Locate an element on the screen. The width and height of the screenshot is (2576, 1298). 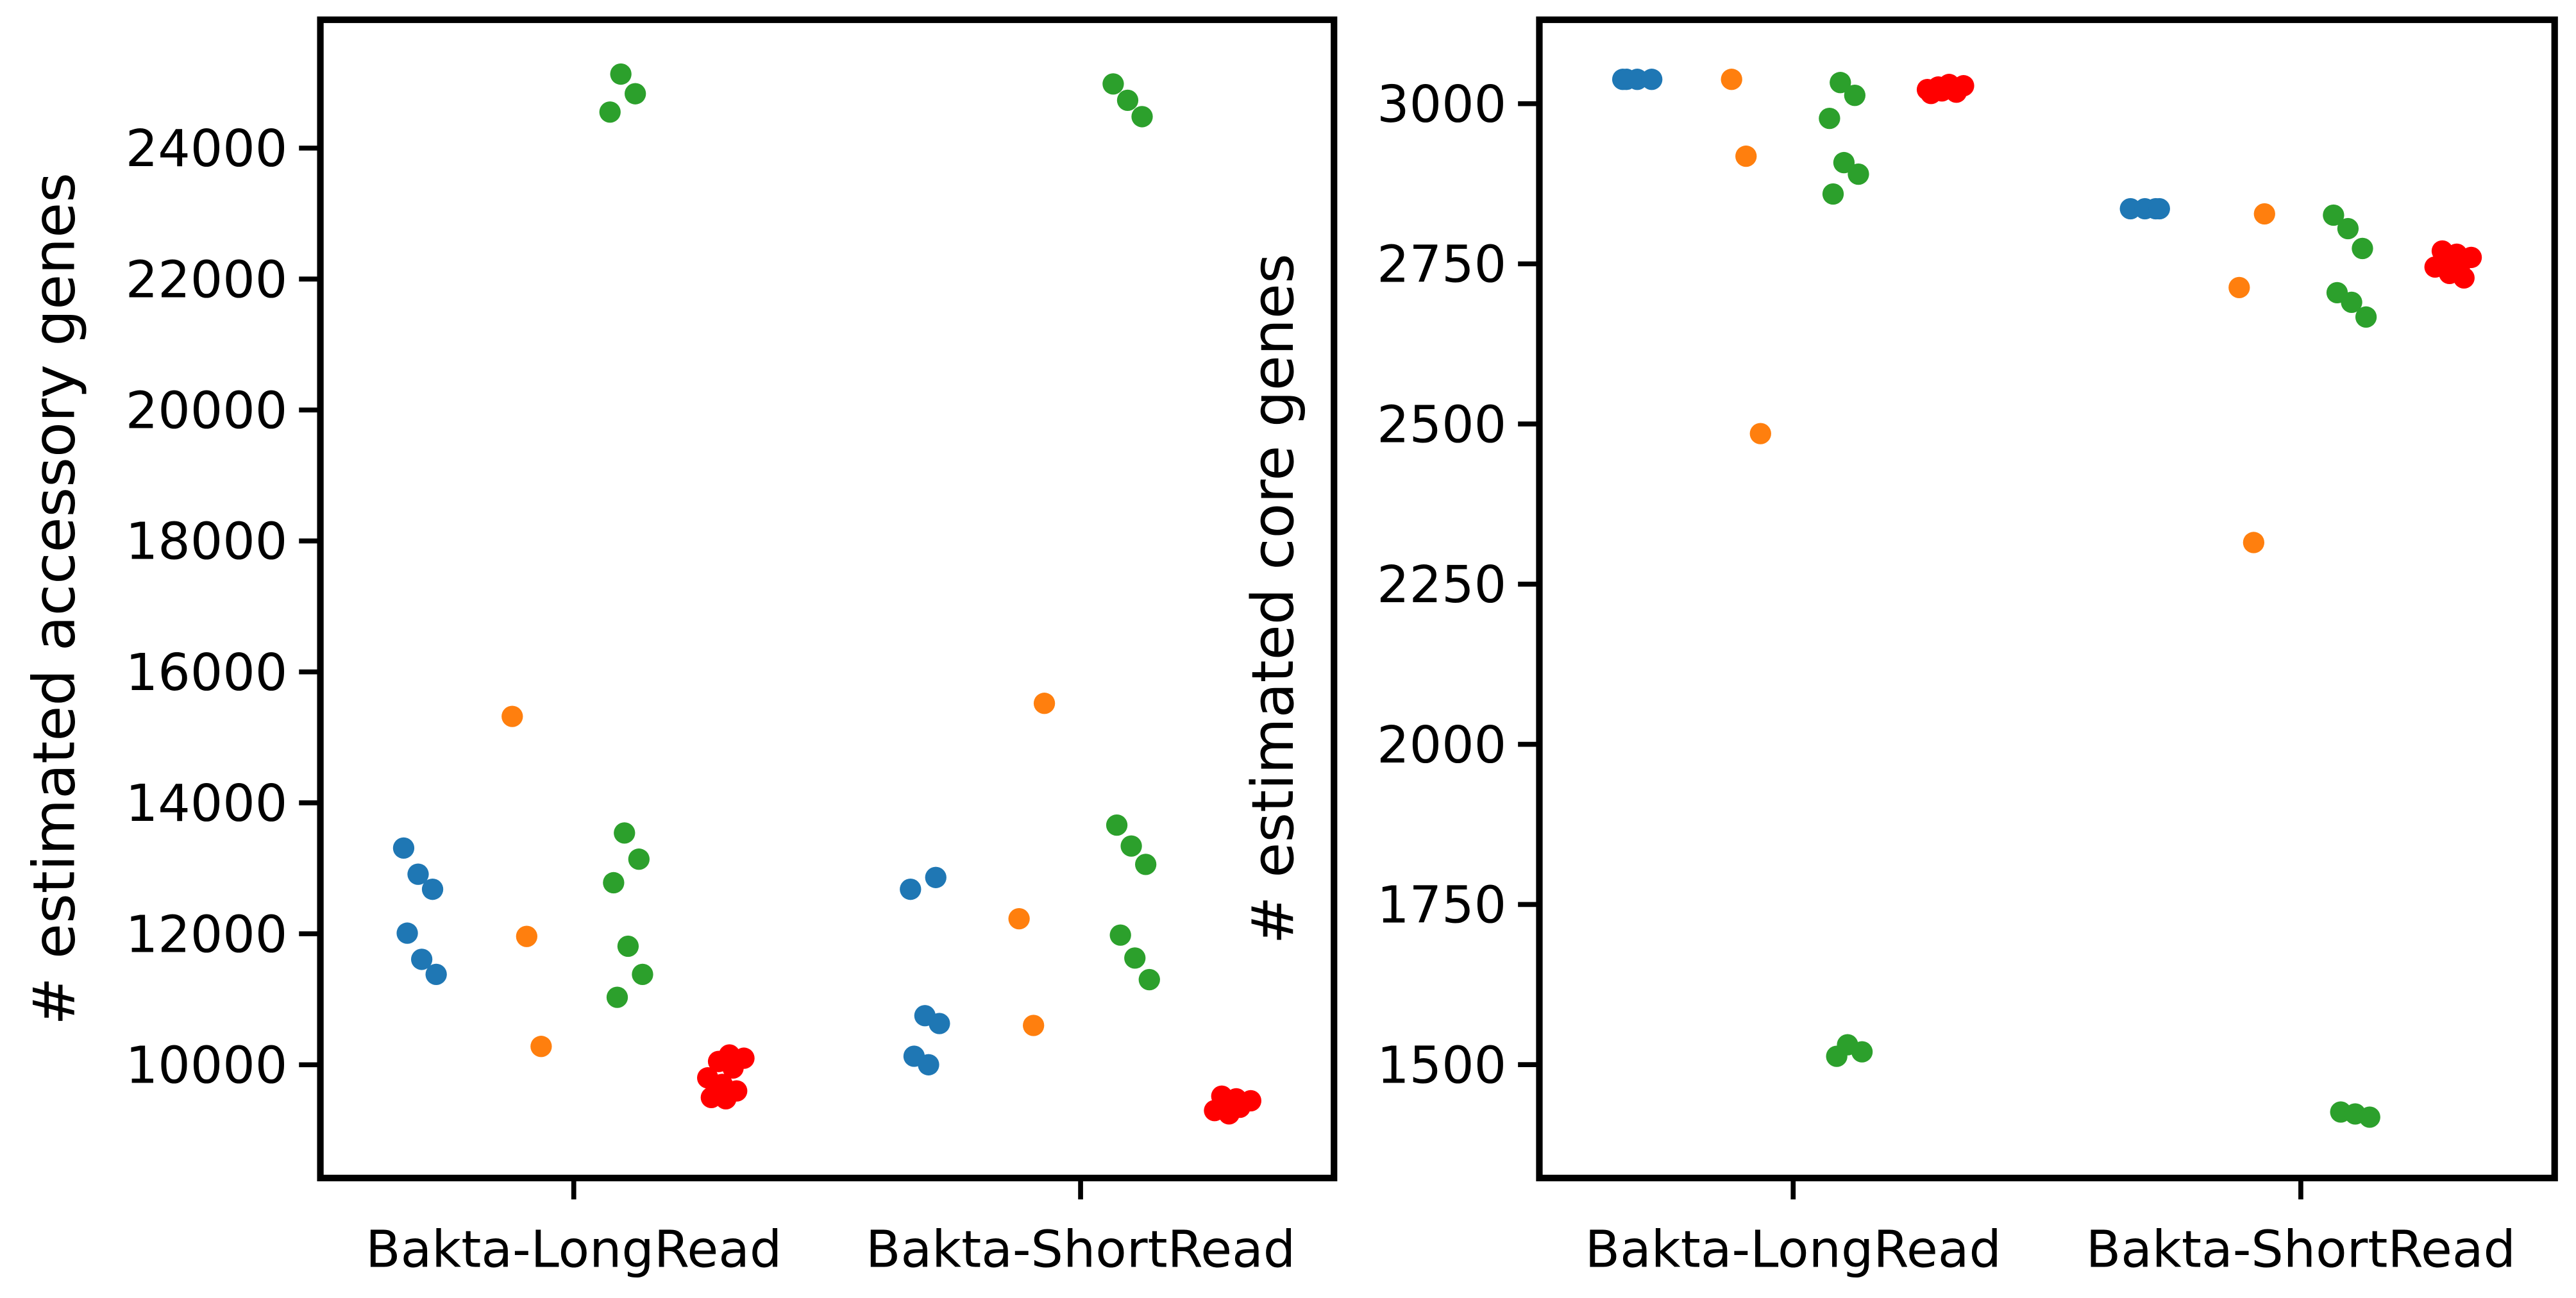
y-tick-label: 2000 is located at coordinates (1441, 745).